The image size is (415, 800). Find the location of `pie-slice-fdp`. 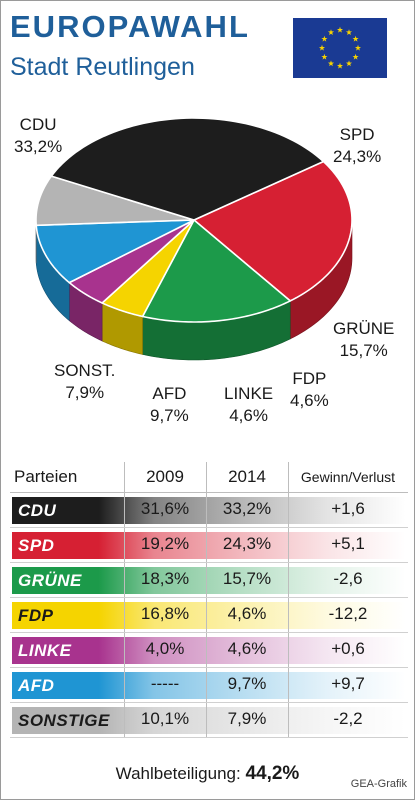

pie-slice-fdp is located at coordinates (148, 268).